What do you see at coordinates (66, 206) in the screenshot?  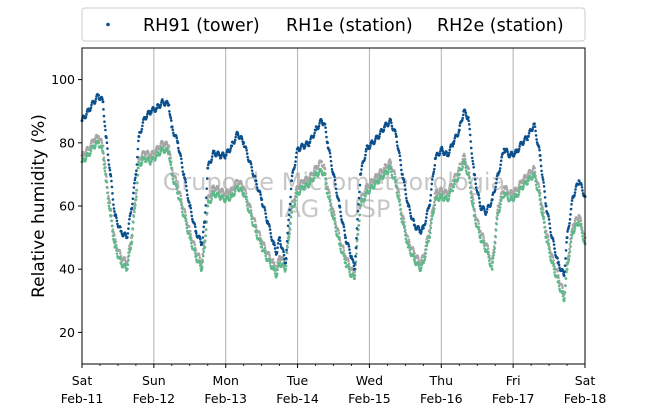 I see `y-axis: 20 40 60 80 100` at bounding box center [66, 206].